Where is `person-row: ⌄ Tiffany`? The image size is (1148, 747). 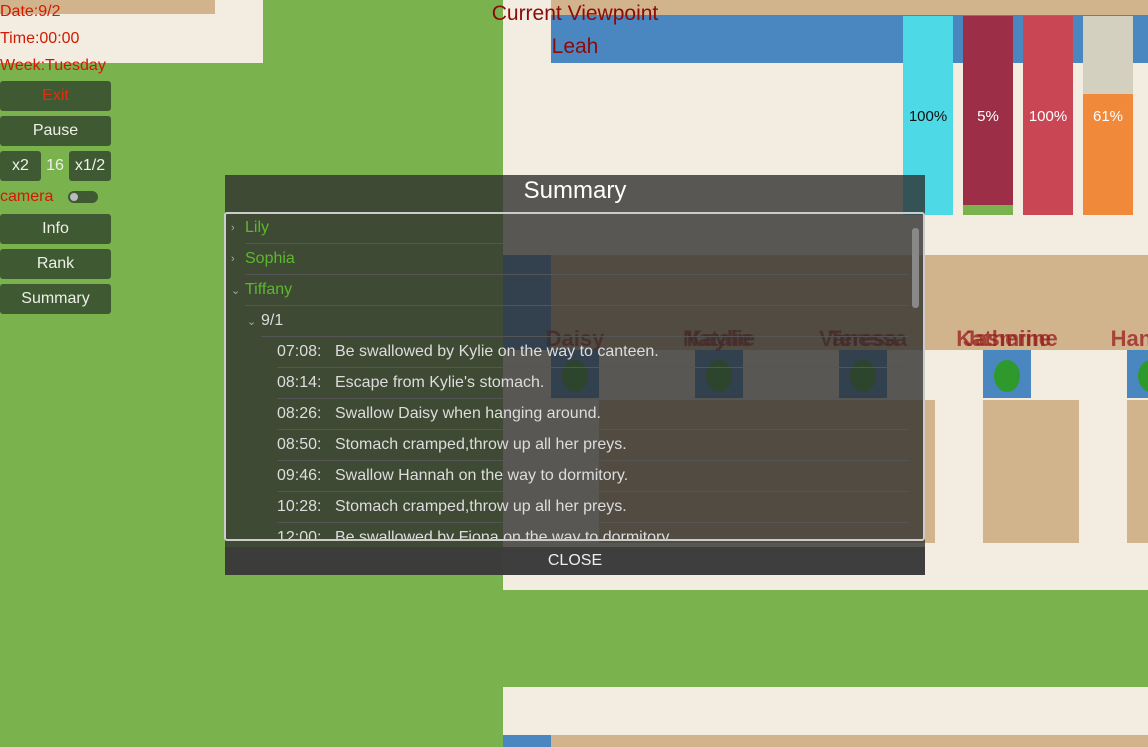
person-row: ⌄ Tiffany is located at coordinates (570, 290).